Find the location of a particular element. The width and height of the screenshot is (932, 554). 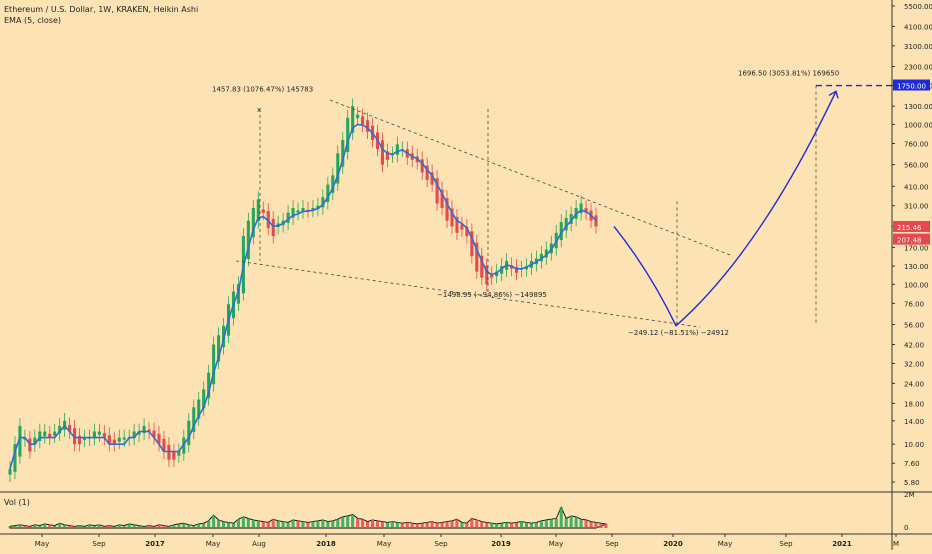

projection-arrowhead is located at coordinates (833, 94).